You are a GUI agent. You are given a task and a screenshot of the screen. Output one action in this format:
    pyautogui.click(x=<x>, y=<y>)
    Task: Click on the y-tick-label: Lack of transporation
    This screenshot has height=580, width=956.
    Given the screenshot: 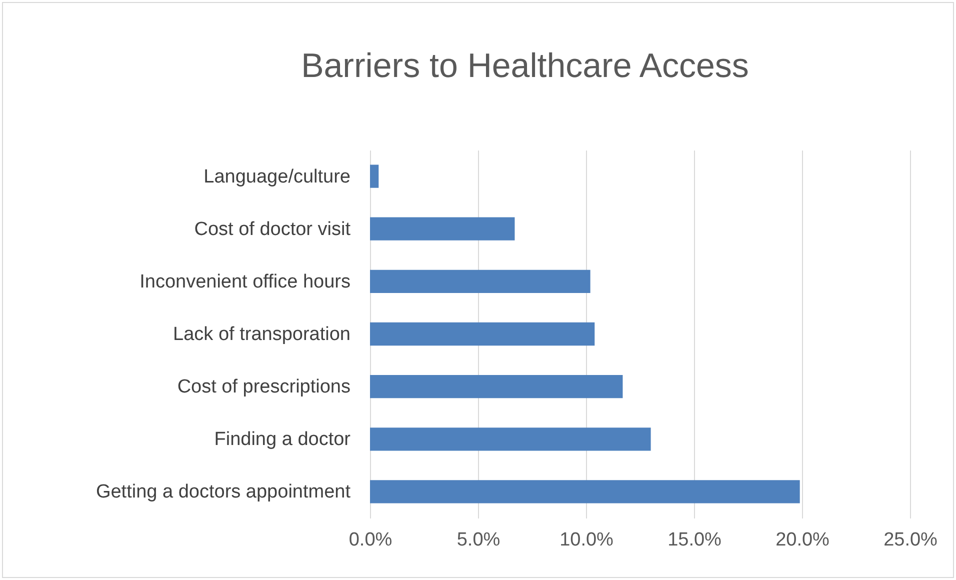 What is the action you would take?
    pyautogui.click(x=261, y=334)
    